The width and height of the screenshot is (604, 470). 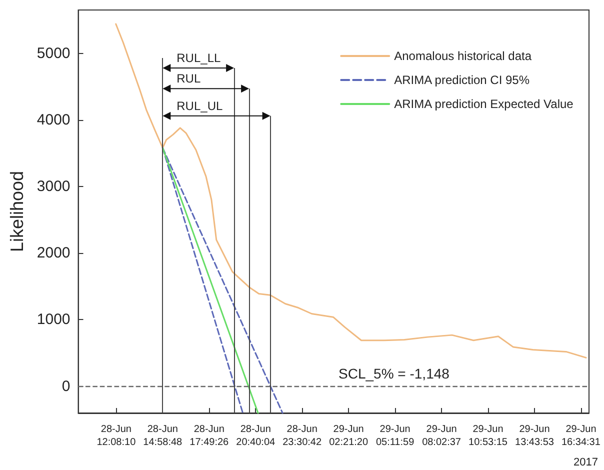 What do you see at coordinates (53, 53) in the screenshot?
I see `y-tick-label: 5000` at bounding box center [53, 53].